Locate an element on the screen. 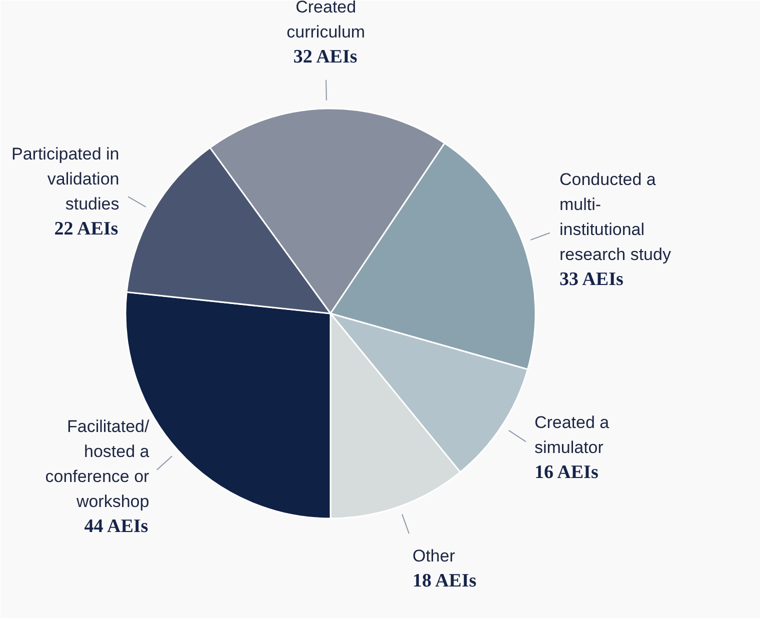  slice-label: Other is located at coordinates (434, 556).